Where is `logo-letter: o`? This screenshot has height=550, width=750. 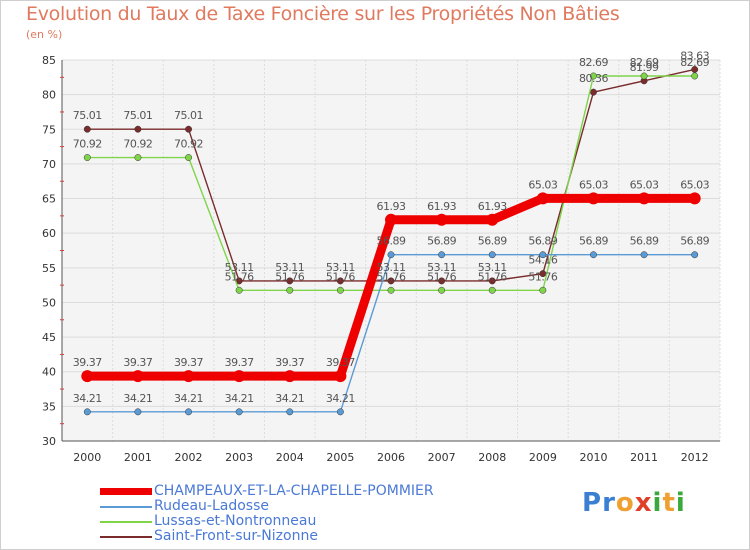 logo-letter: o is located at coordinates (625, 503).